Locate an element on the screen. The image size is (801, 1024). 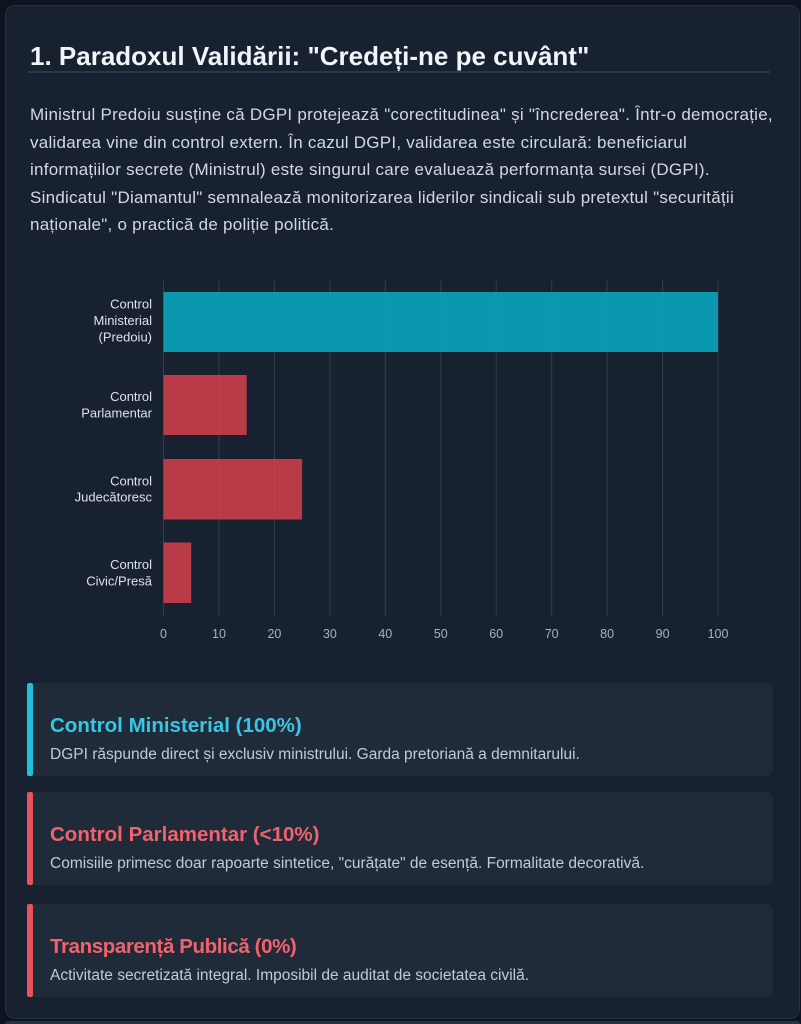
svg-text: Parlamentar is located at coordinates (116, 413).